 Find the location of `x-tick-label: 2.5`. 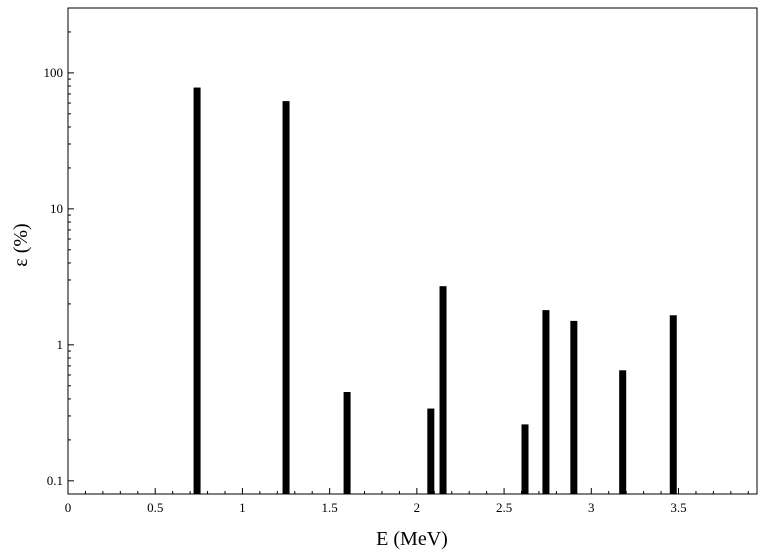

x-tick-label: 2.5 is located at coordinates (504, 507).